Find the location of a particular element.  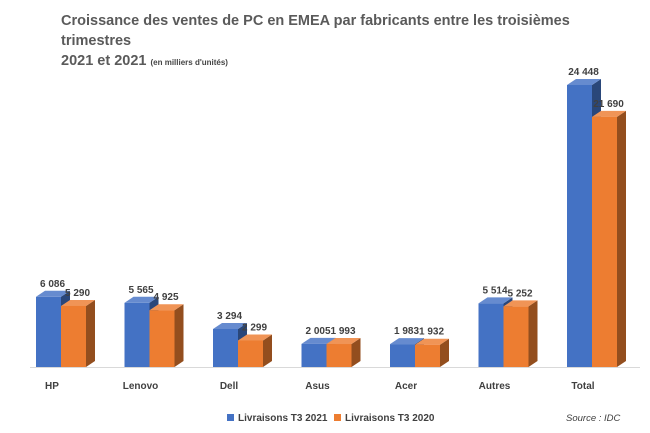

bar-autres-t3-2020 is located at coordinates (520, 333).